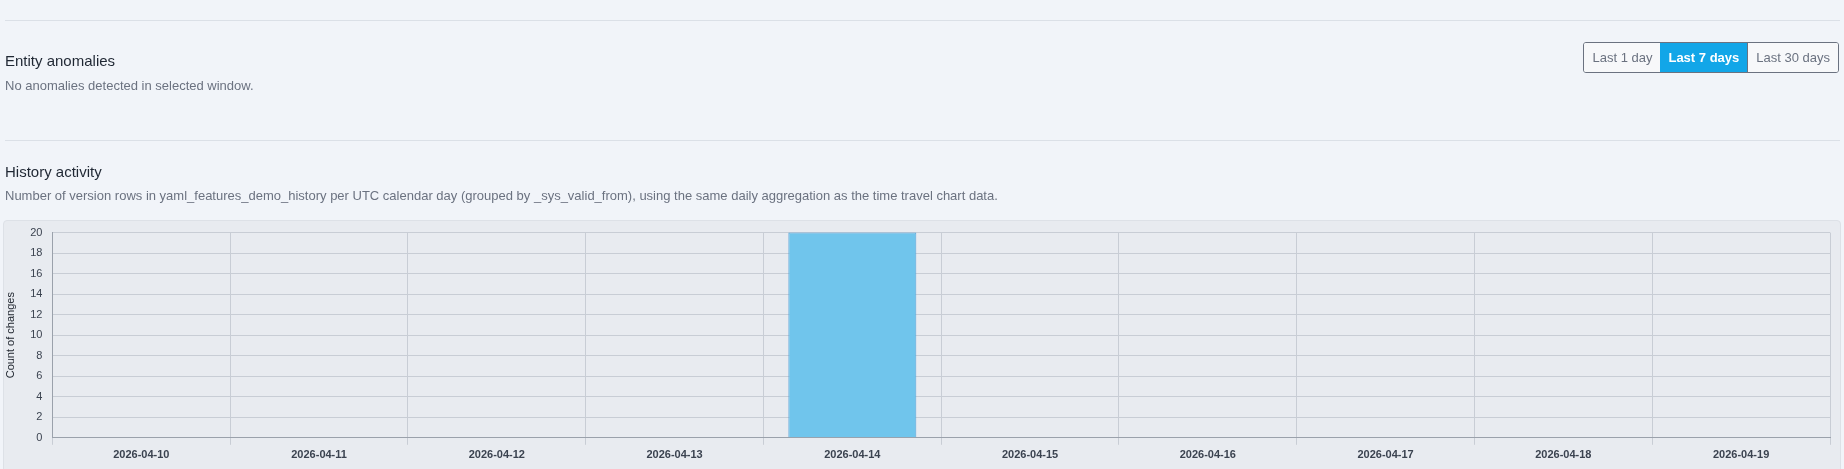  I want to click on time-range-button: Last 30 days, so click(1792, 57).